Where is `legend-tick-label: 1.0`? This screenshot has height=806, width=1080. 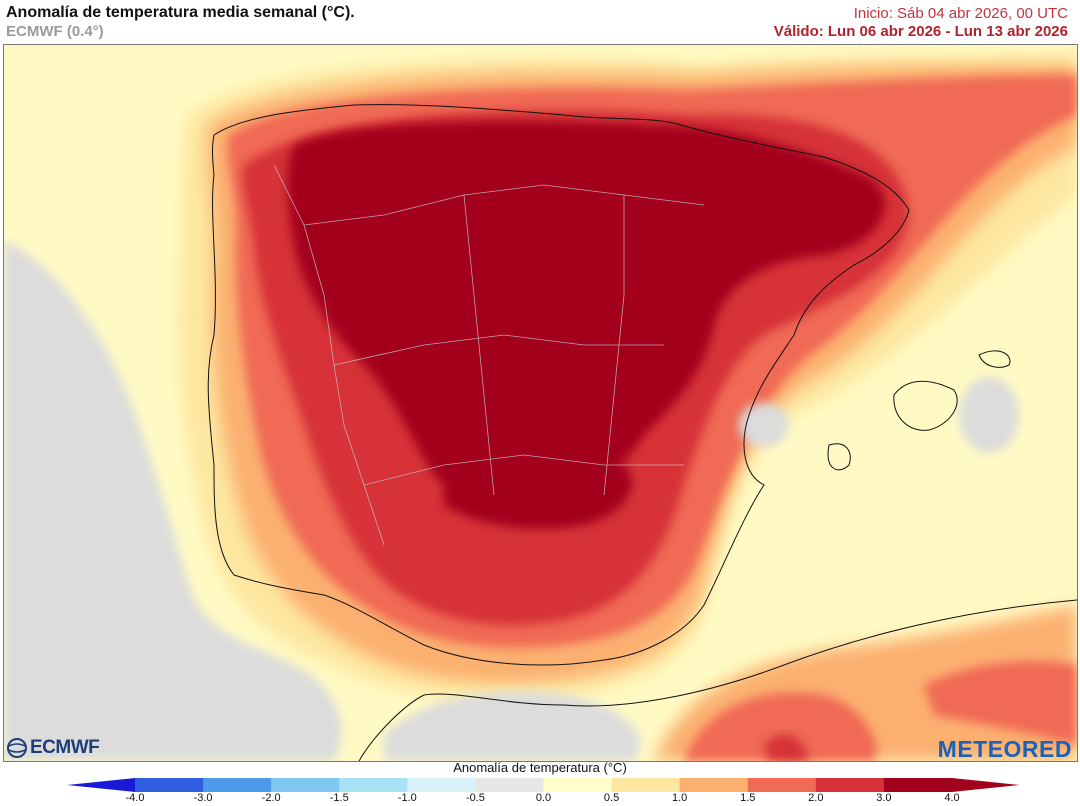 legend-tick-label: 1.0 is located at coordinates (680, 798).